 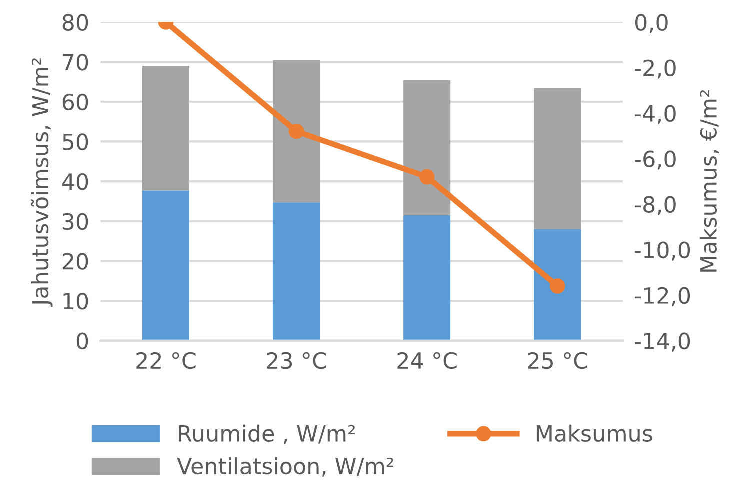 I want to click on y2-tick-label: -2,0, so click(x=655, y=69).